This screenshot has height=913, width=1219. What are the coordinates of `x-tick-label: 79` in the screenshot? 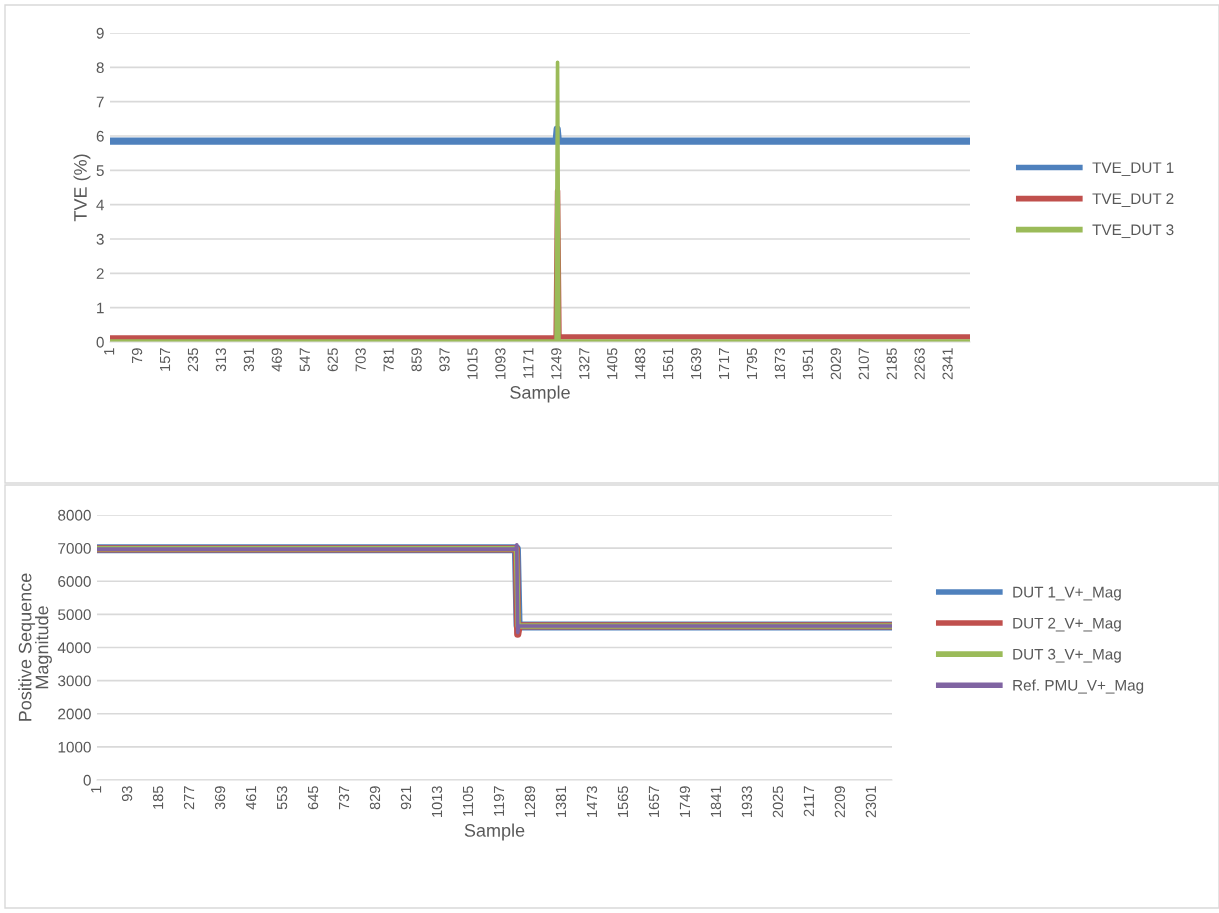 It's located at (137, 356).